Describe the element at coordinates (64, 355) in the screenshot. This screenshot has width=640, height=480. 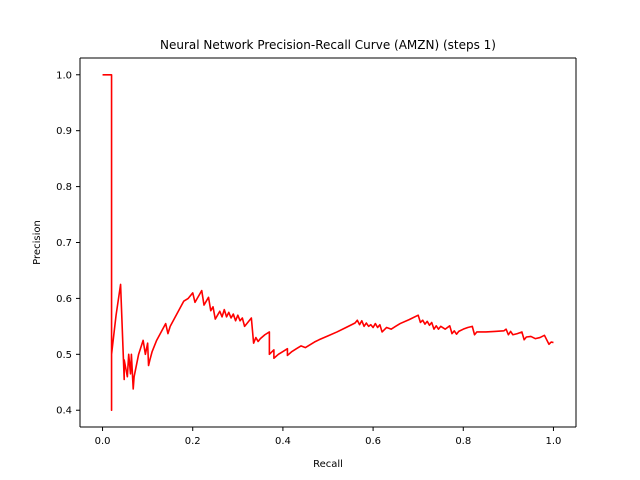
I see `y-tick-label: 0.5` at that location.